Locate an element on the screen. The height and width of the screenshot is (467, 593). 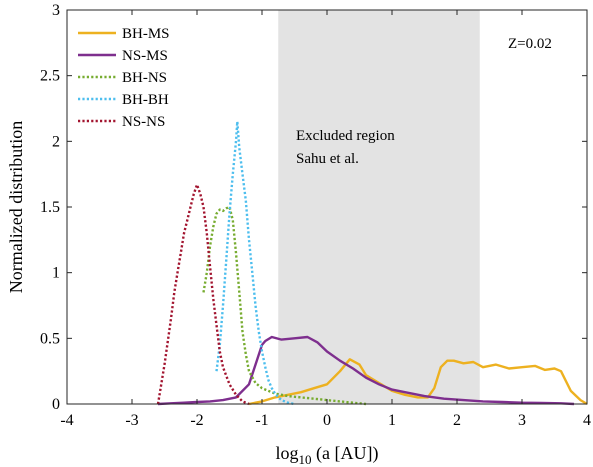
x-tick-label: 1 is located at coordinates (392, 420).